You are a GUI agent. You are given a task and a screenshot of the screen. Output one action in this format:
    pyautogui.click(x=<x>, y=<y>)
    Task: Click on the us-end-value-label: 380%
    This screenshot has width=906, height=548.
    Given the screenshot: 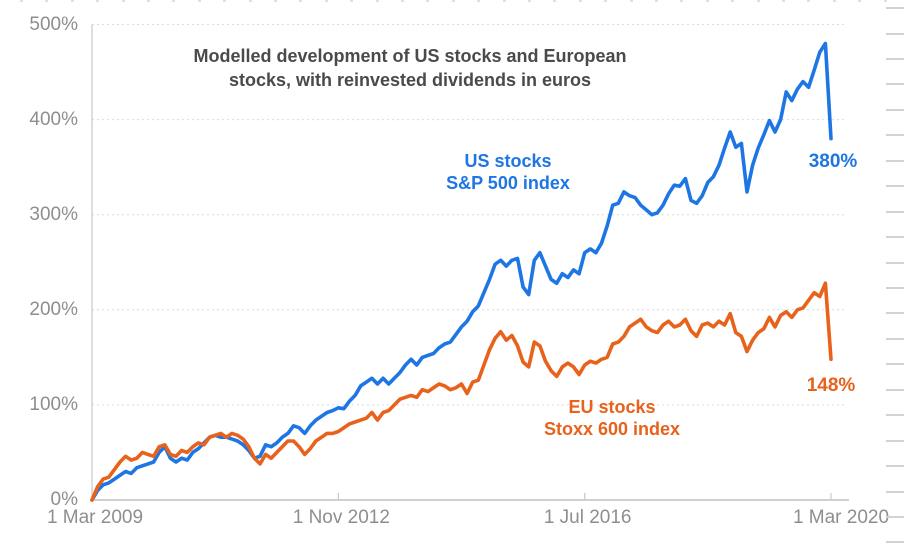 What is the action you would take?
    pyautogui.click(x=833, y=161)
    